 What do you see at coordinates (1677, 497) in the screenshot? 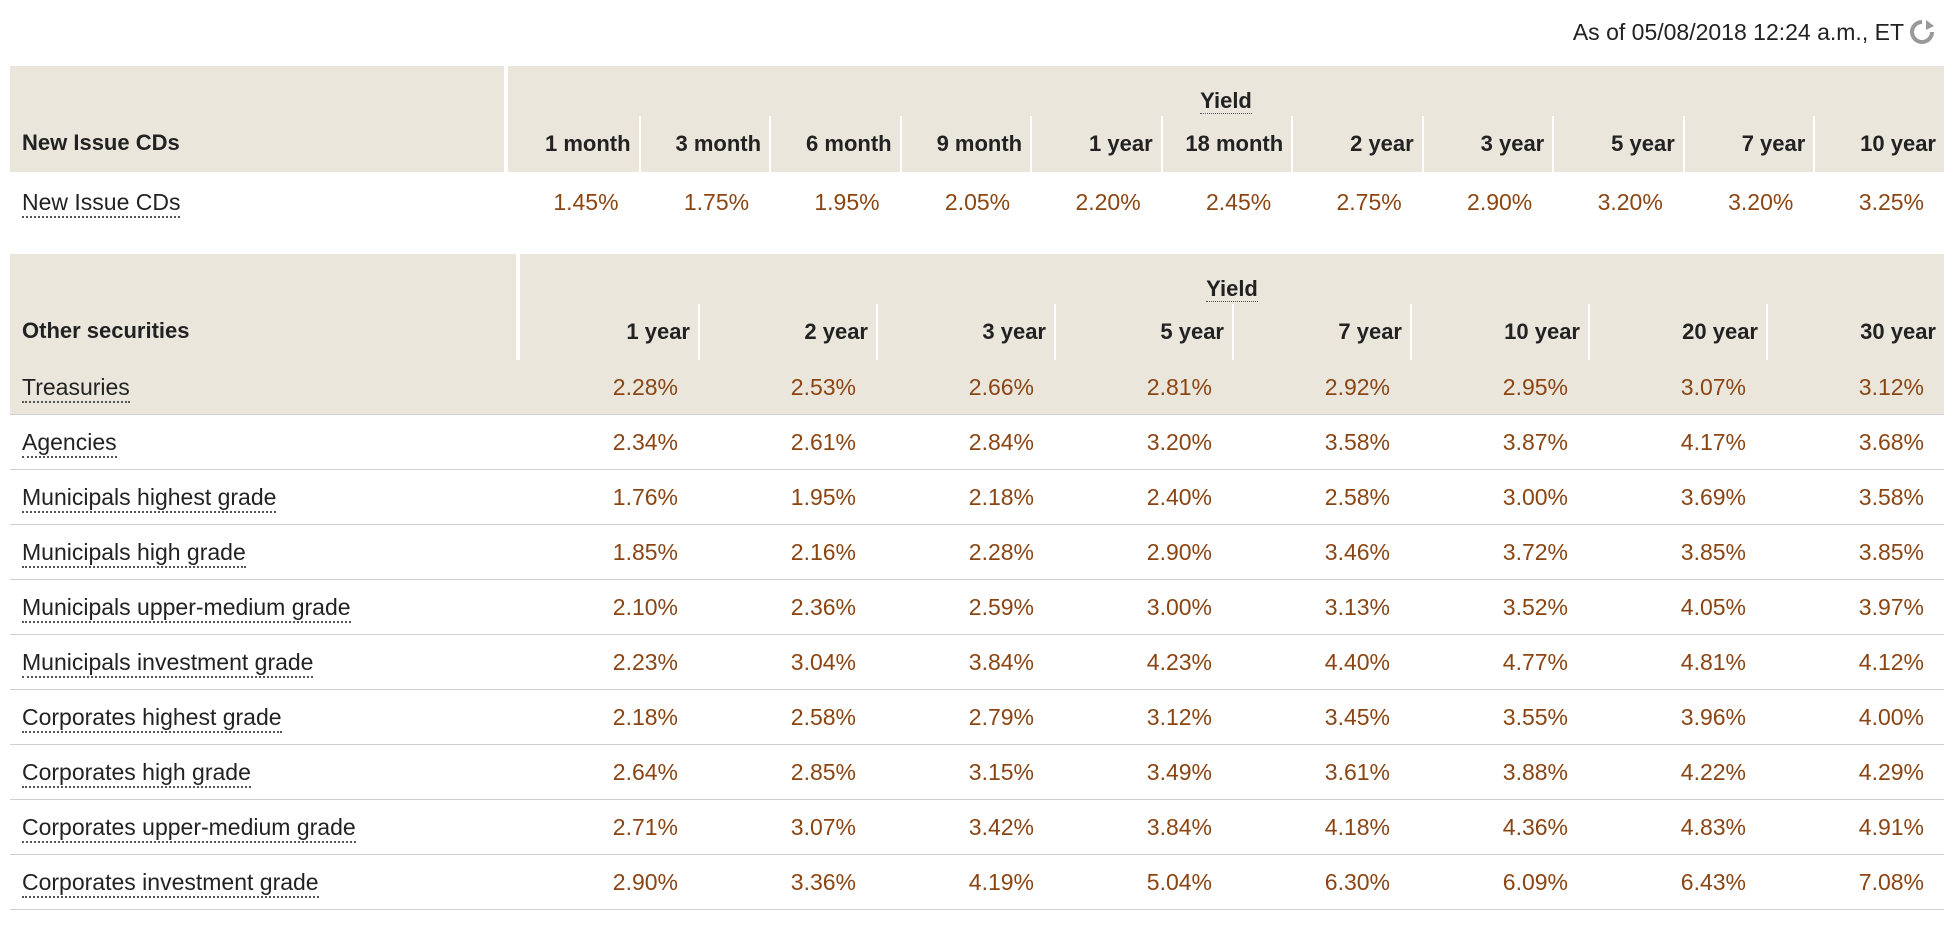
I see `yield-value: 3.69%` at bounding box center [1677, 497].